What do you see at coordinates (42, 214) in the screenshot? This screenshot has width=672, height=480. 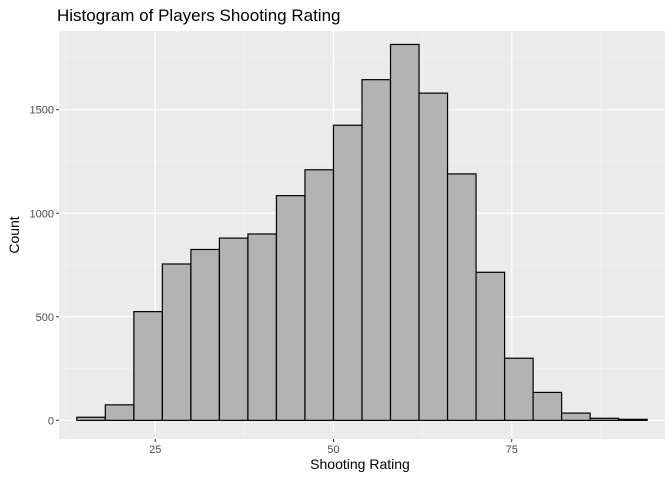 I see `y-tick-label: 1000` at bounding box center [42, 214].